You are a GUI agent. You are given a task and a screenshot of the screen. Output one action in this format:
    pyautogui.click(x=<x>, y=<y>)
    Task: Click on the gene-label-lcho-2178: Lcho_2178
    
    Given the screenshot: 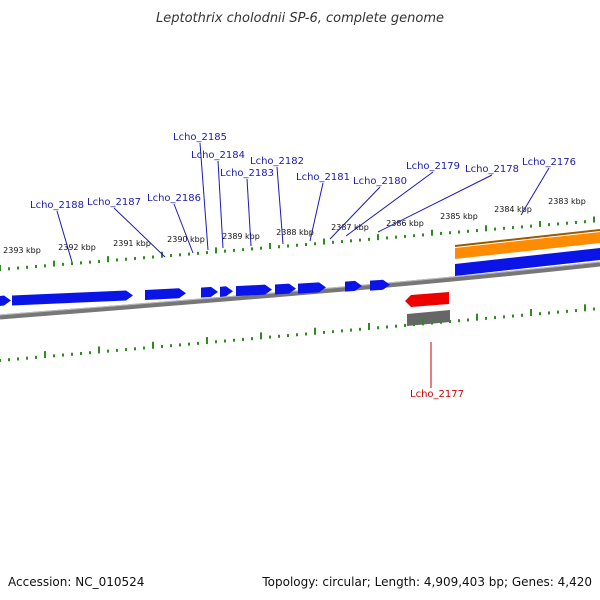 What is the action you would take?
    pyautogui.click(x=492, y=169)
    